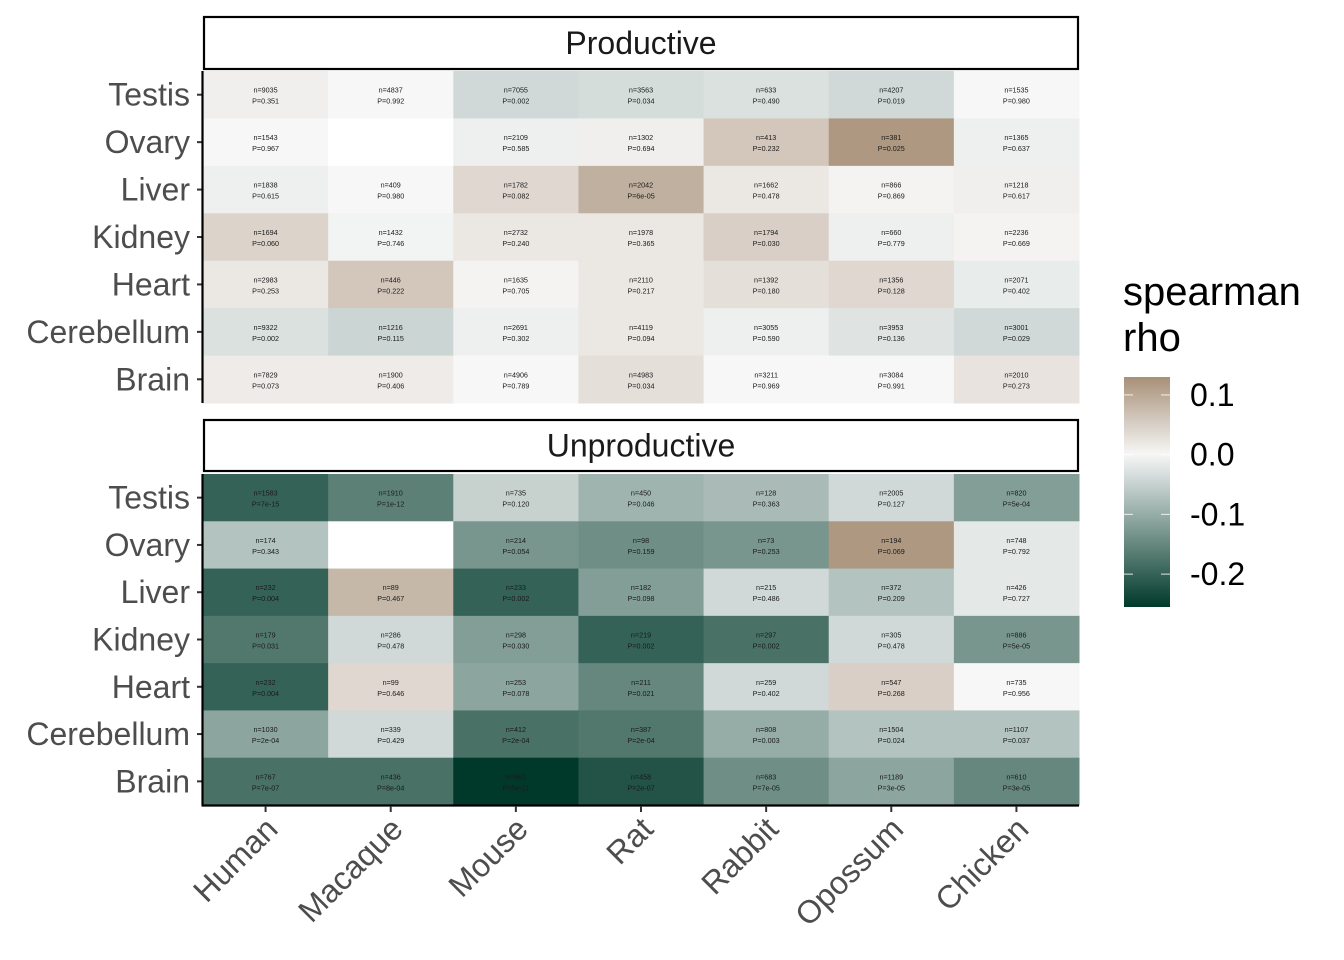  Describe the element at coordinates (891, 327) in the screenshot. I see `cell-n-label: n=3953` at that location.